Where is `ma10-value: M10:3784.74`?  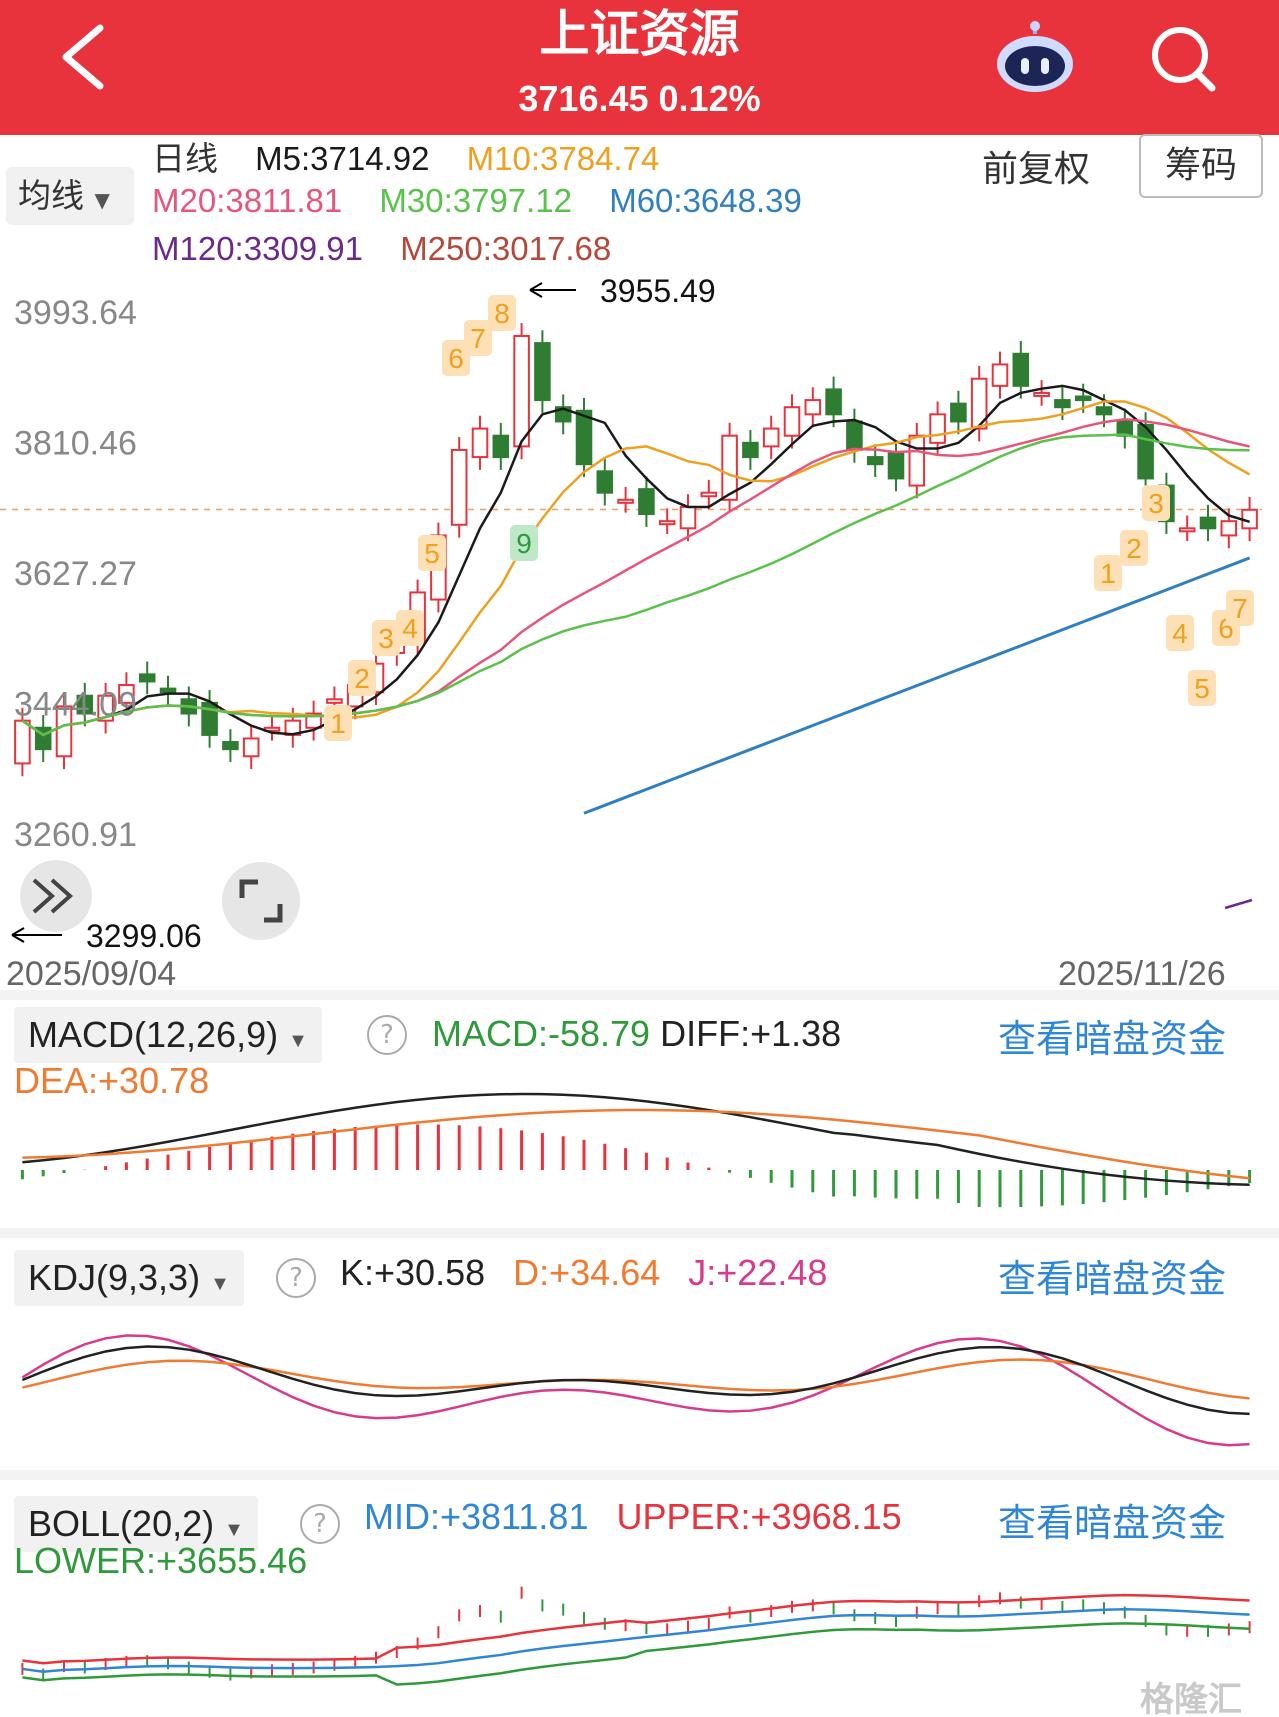
ma10-value: M10:3784.74 is located at coordinates (563, 158).